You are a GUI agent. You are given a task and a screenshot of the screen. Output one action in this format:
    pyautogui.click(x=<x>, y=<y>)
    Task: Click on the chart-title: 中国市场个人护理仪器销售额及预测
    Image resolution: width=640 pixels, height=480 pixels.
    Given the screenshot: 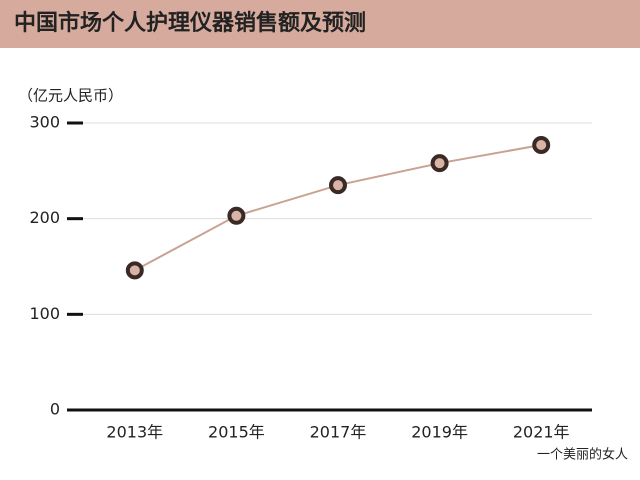 What is the action you would take?
    pyautogui.click(x=190, y=23)
    